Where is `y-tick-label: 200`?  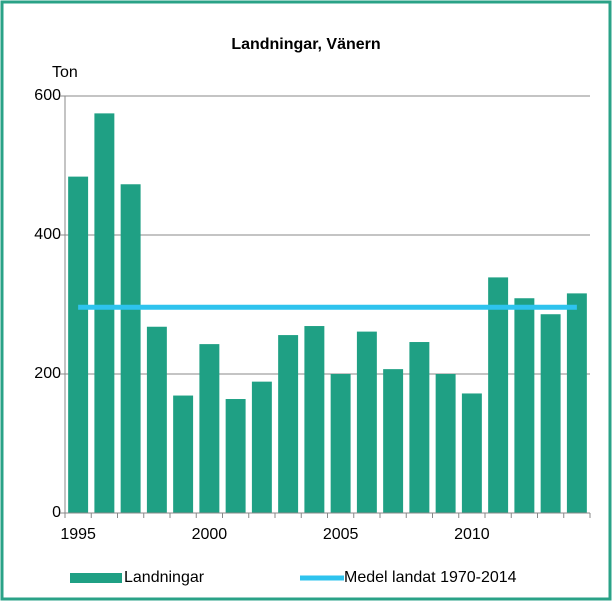 y-tick-label: 200 is located at coordinates (47, 373).